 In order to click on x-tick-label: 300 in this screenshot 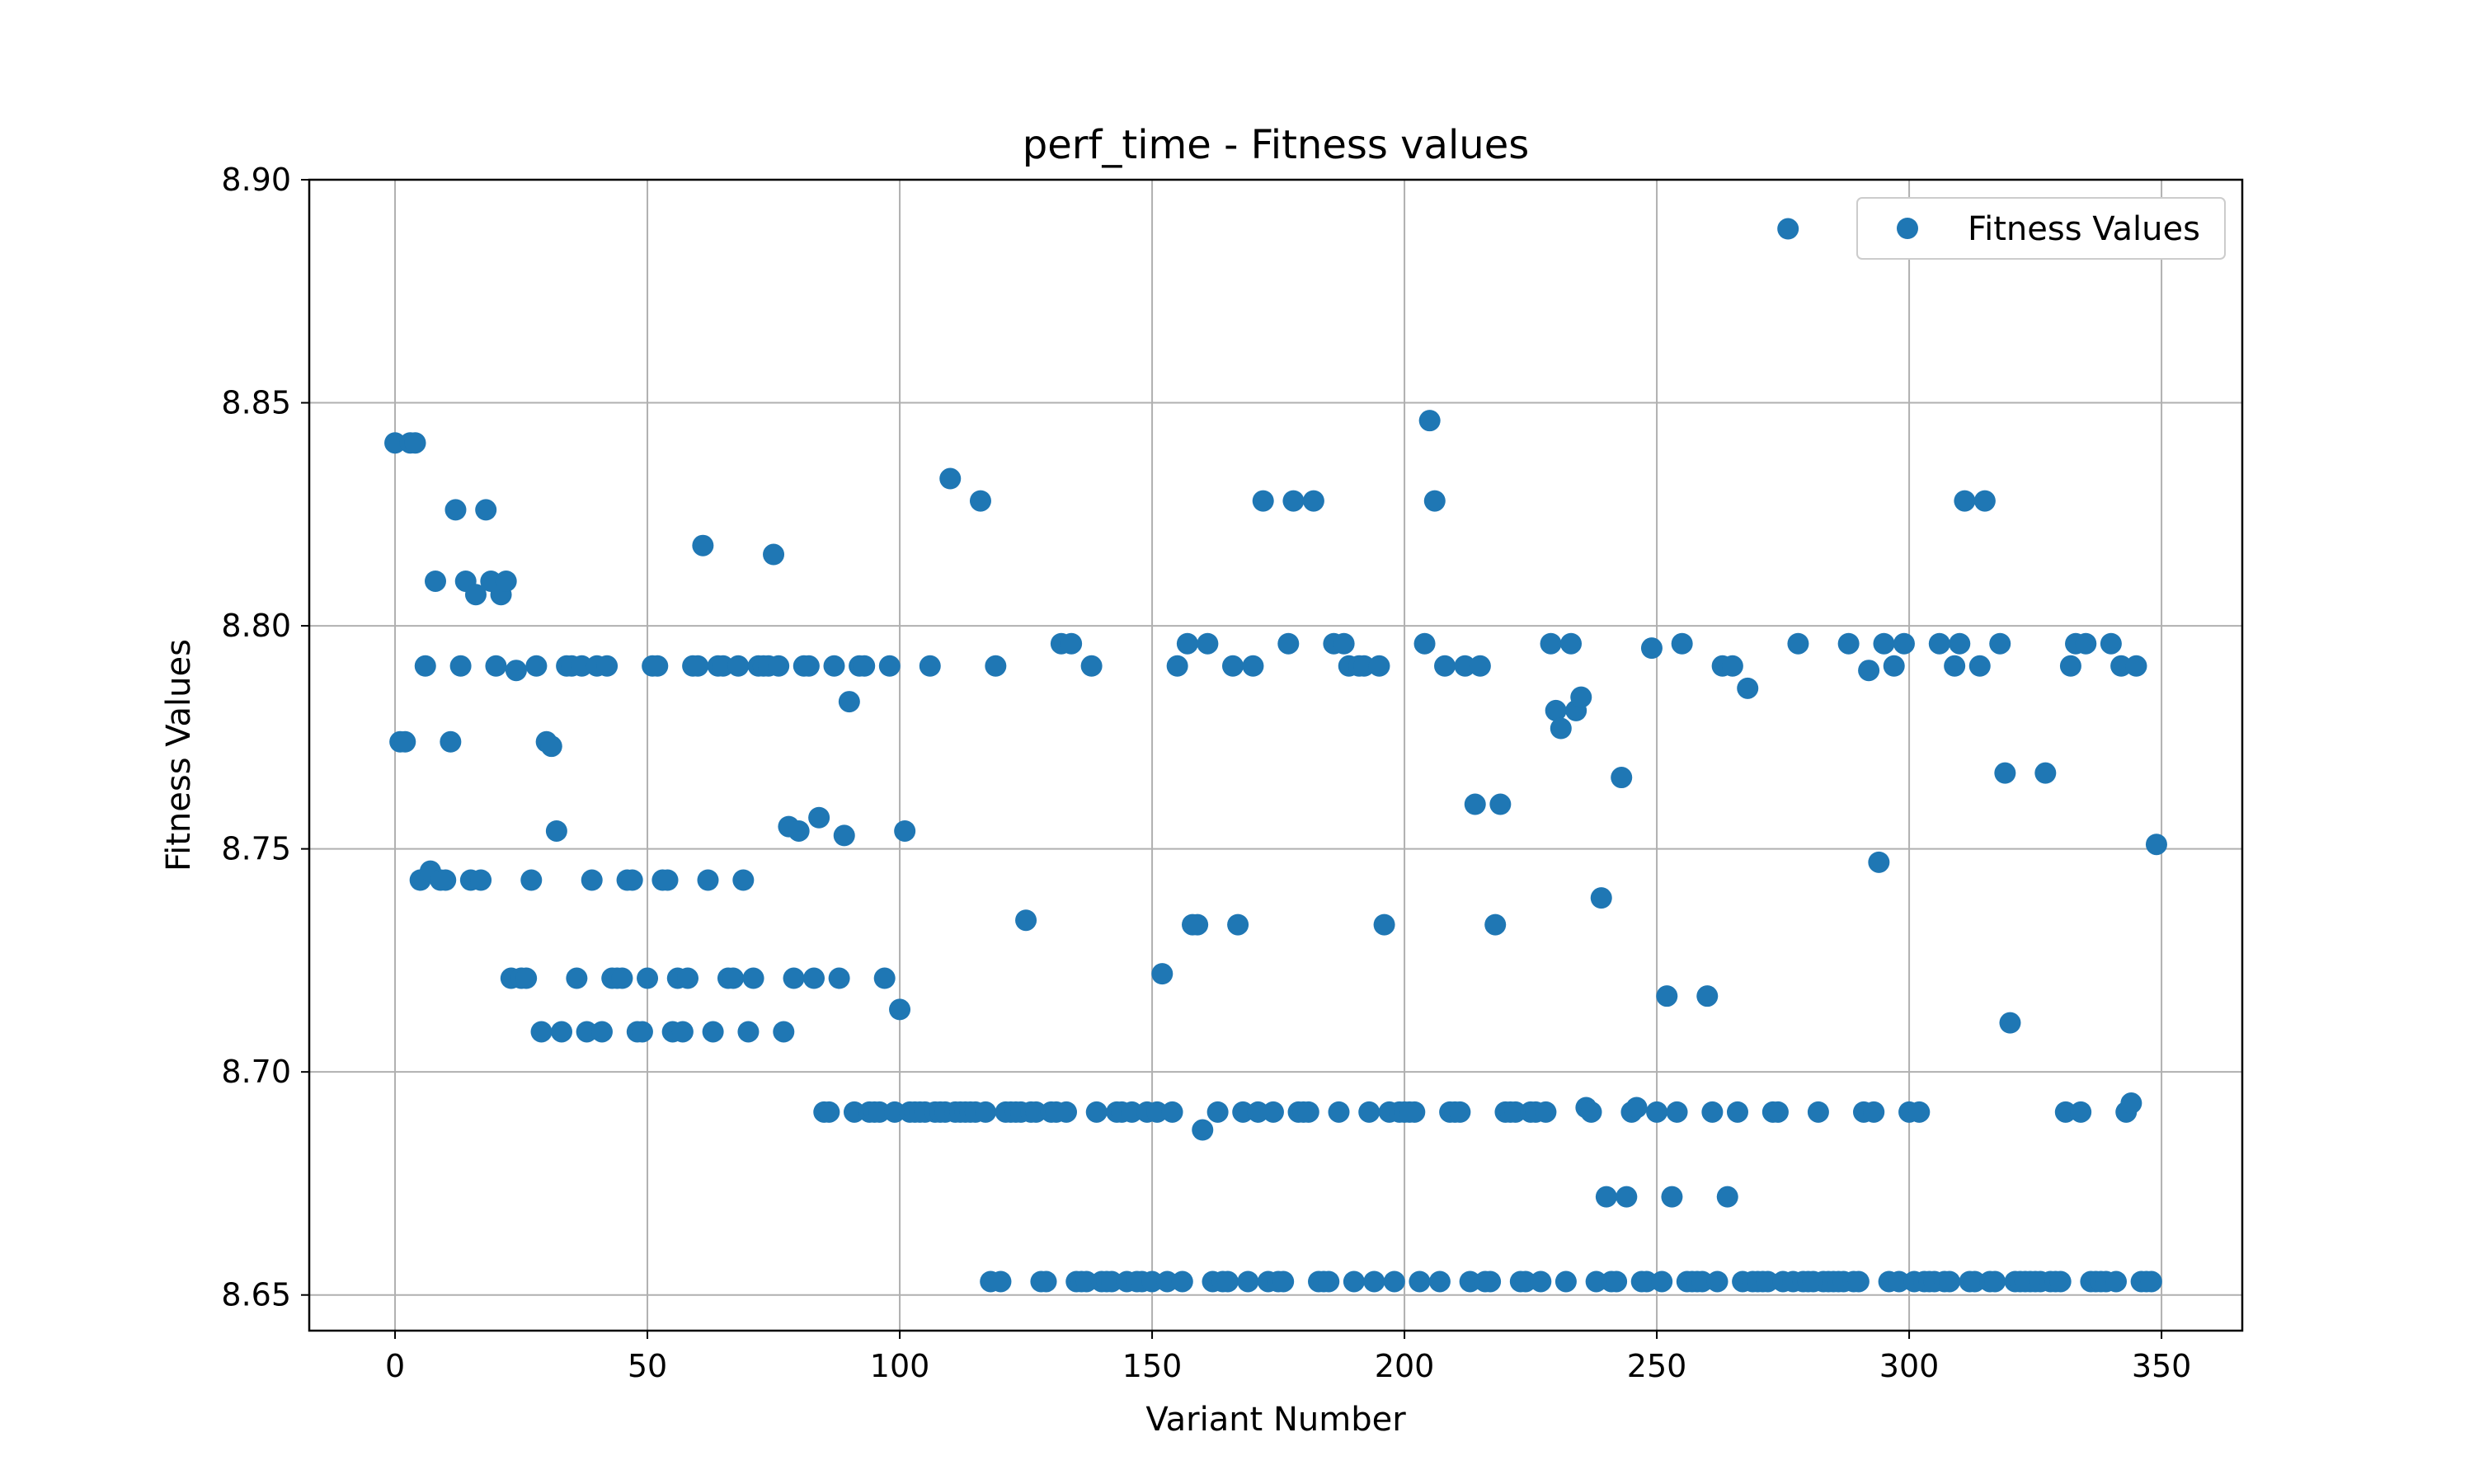, I will do `click(1909, 1366)`.